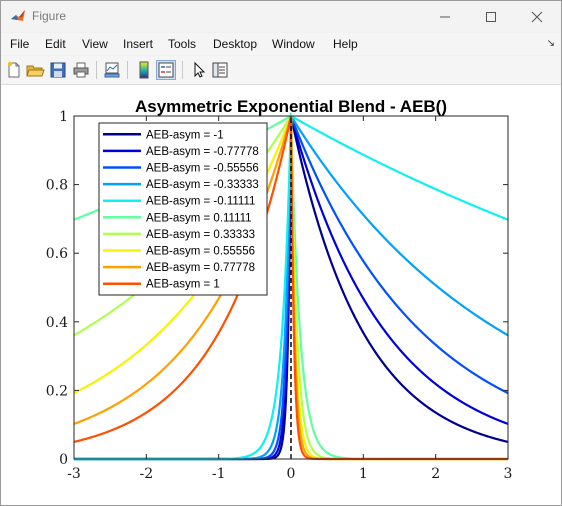 This screenshot has height=506, width=562. I want to click on open-file-button, so click(35, 70).